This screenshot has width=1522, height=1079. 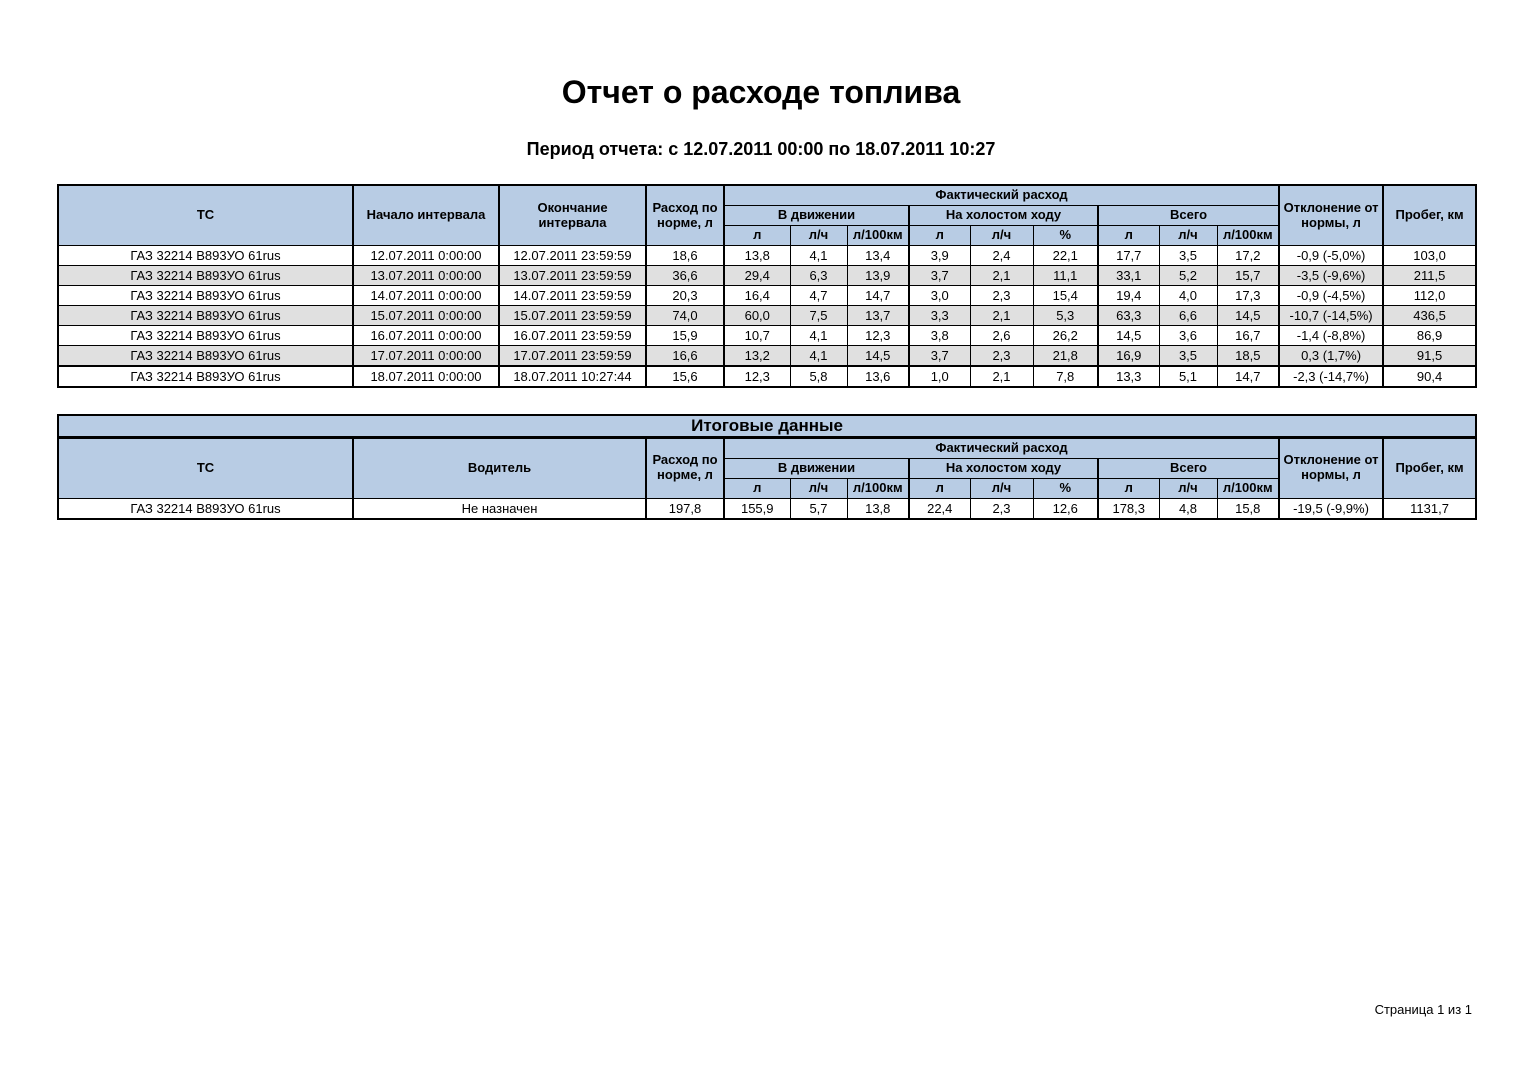 What do you see at coordinates (757, 356) in the screenshot?
I see `cell: 13,2` at bounding box center [757, 356].